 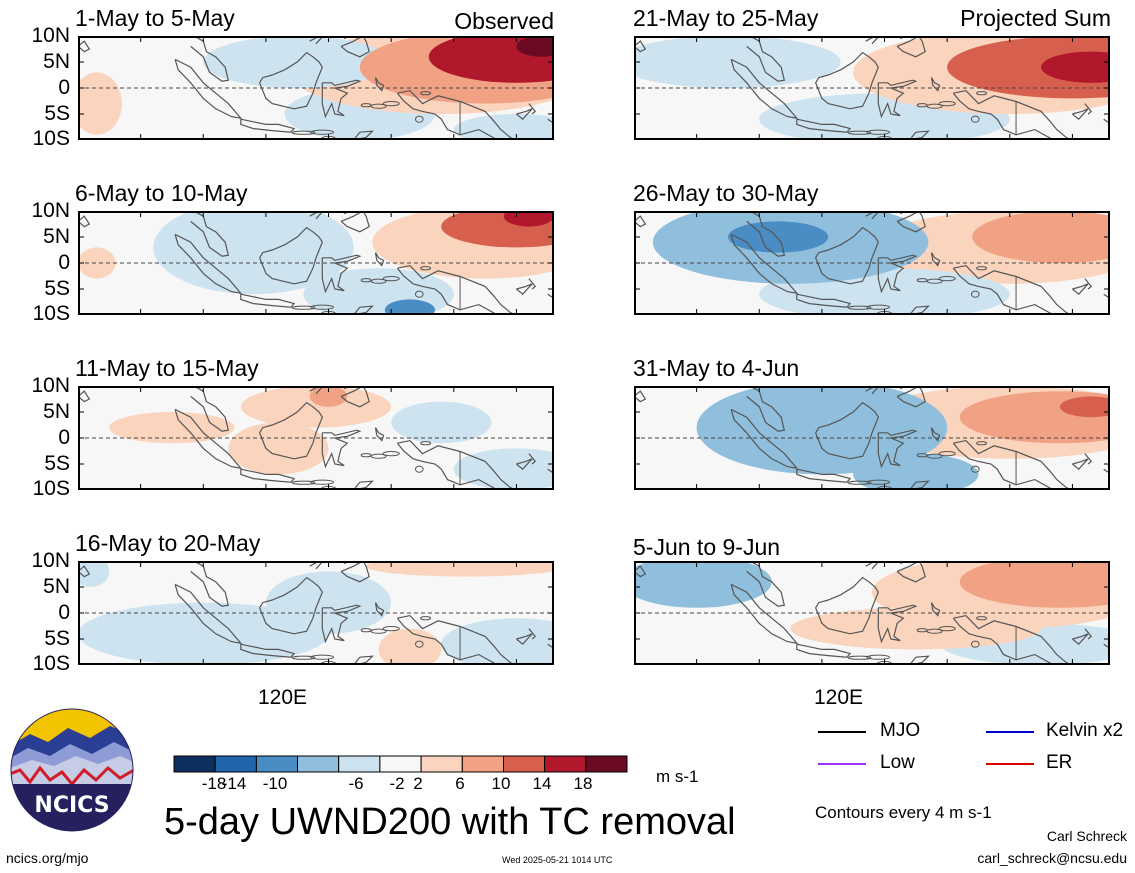 What do you see at coordinates (56, 411) in the screenshot?
I see `lat-tick-label: 5N` at bounding box center [56, 411].